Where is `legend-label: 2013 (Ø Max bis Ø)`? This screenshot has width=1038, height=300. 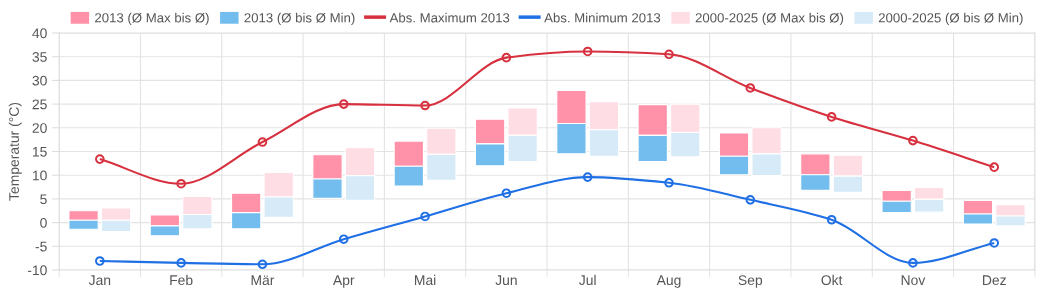
legend-label: 2013 (Ø Max bis Ø) is located at coordinates (152, 19).